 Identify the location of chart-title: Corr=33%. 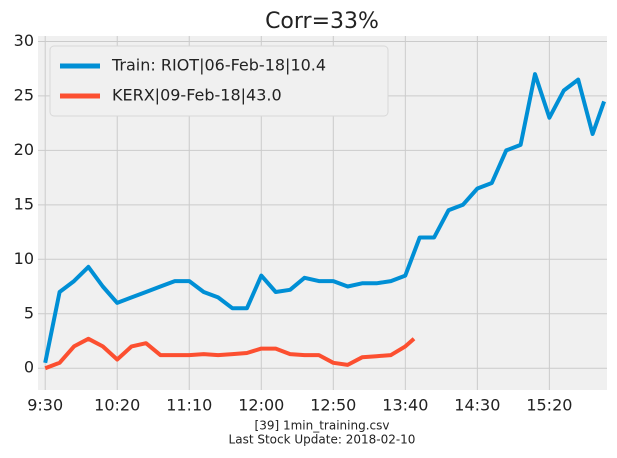
(322, 21).